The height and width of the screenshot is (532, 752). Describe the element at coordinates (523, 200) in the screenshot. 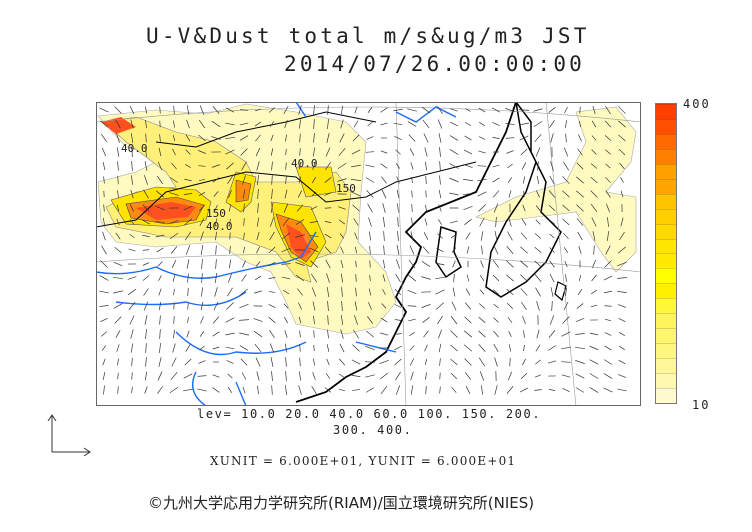

I see `japan-coast` at that location.